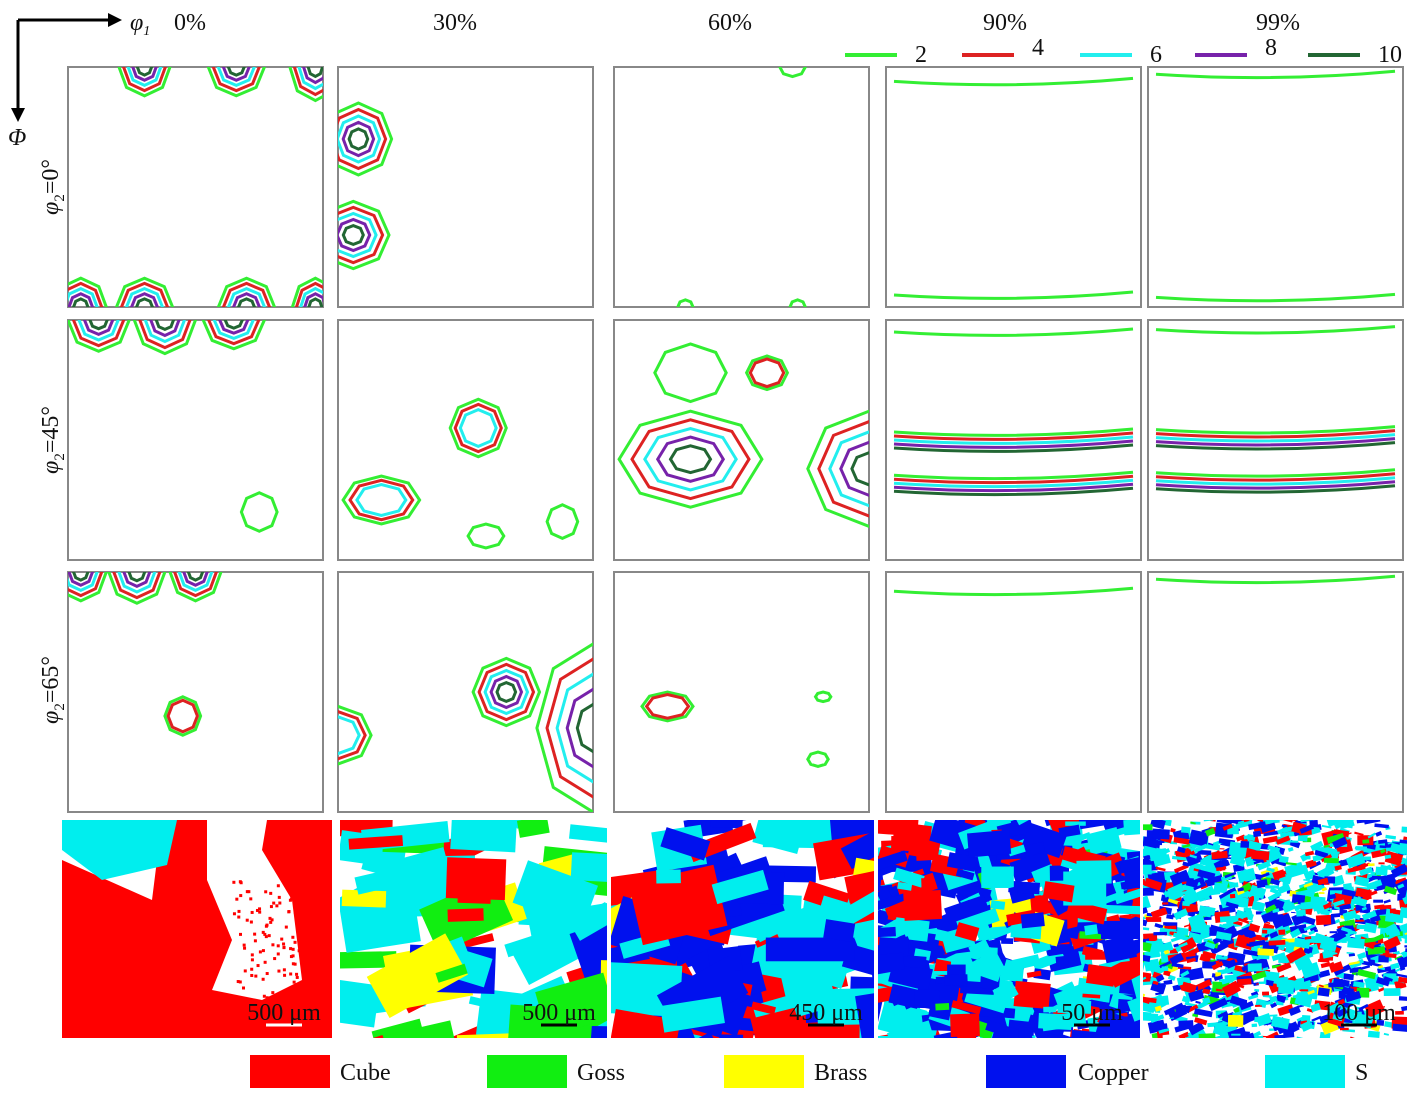  Describe the element at coordinates (1038, 48) in the screenshot. I see `legend-level: 4` at that location.